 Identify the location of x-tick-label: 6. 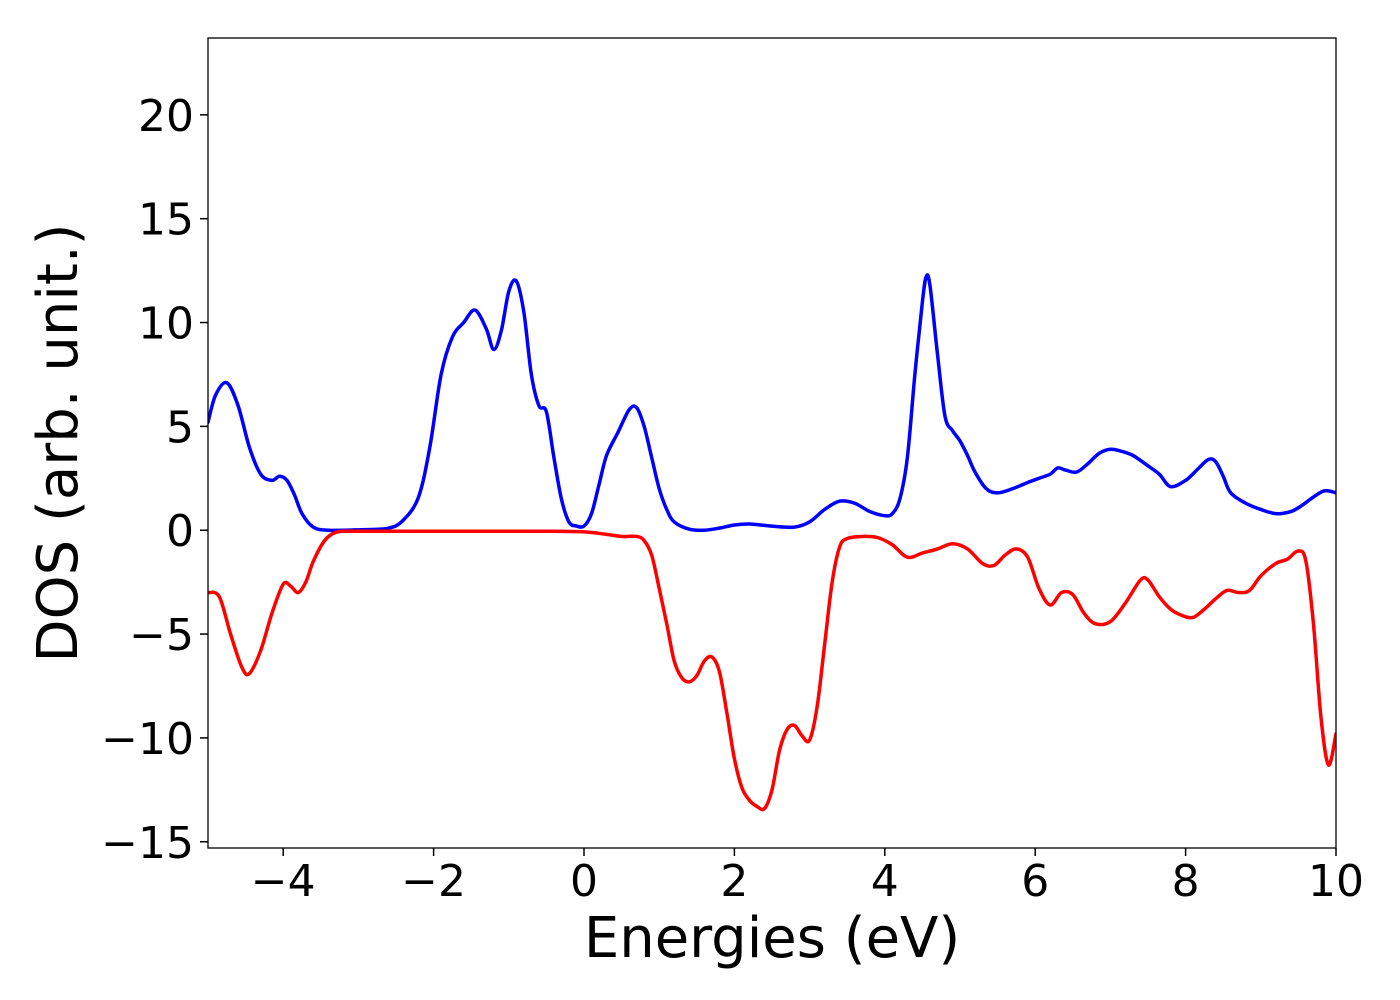
(1035, 881).